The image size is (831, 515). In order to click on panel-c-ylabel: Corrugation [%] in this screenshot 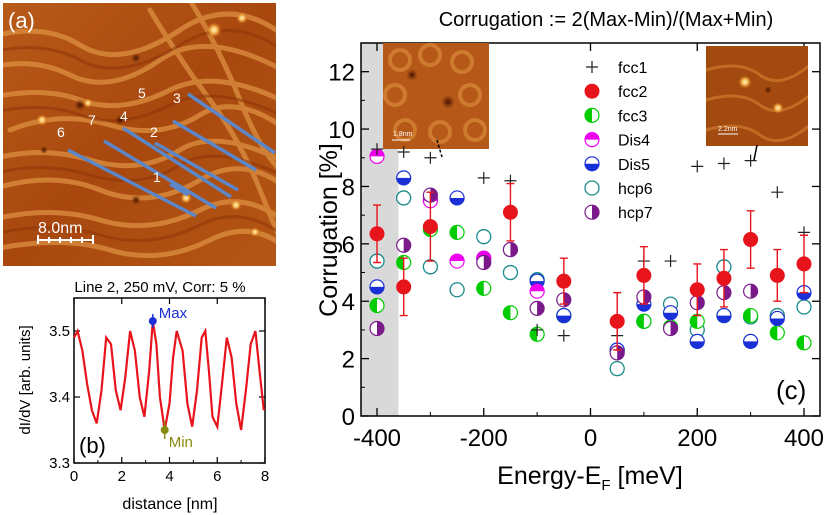, I will do `click(329, 230)`.